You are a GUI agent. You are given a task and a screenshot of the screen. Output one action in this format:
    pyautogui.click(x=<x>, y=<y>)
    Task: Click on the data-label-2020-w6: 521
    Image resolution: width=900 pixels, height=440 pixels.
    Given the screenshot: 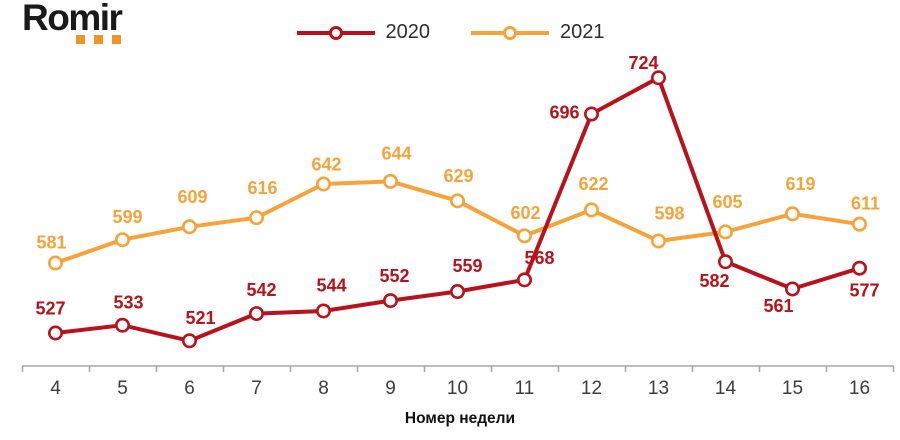 What is the action you would take?
    pyautogui.click(x=200, y=318)
    